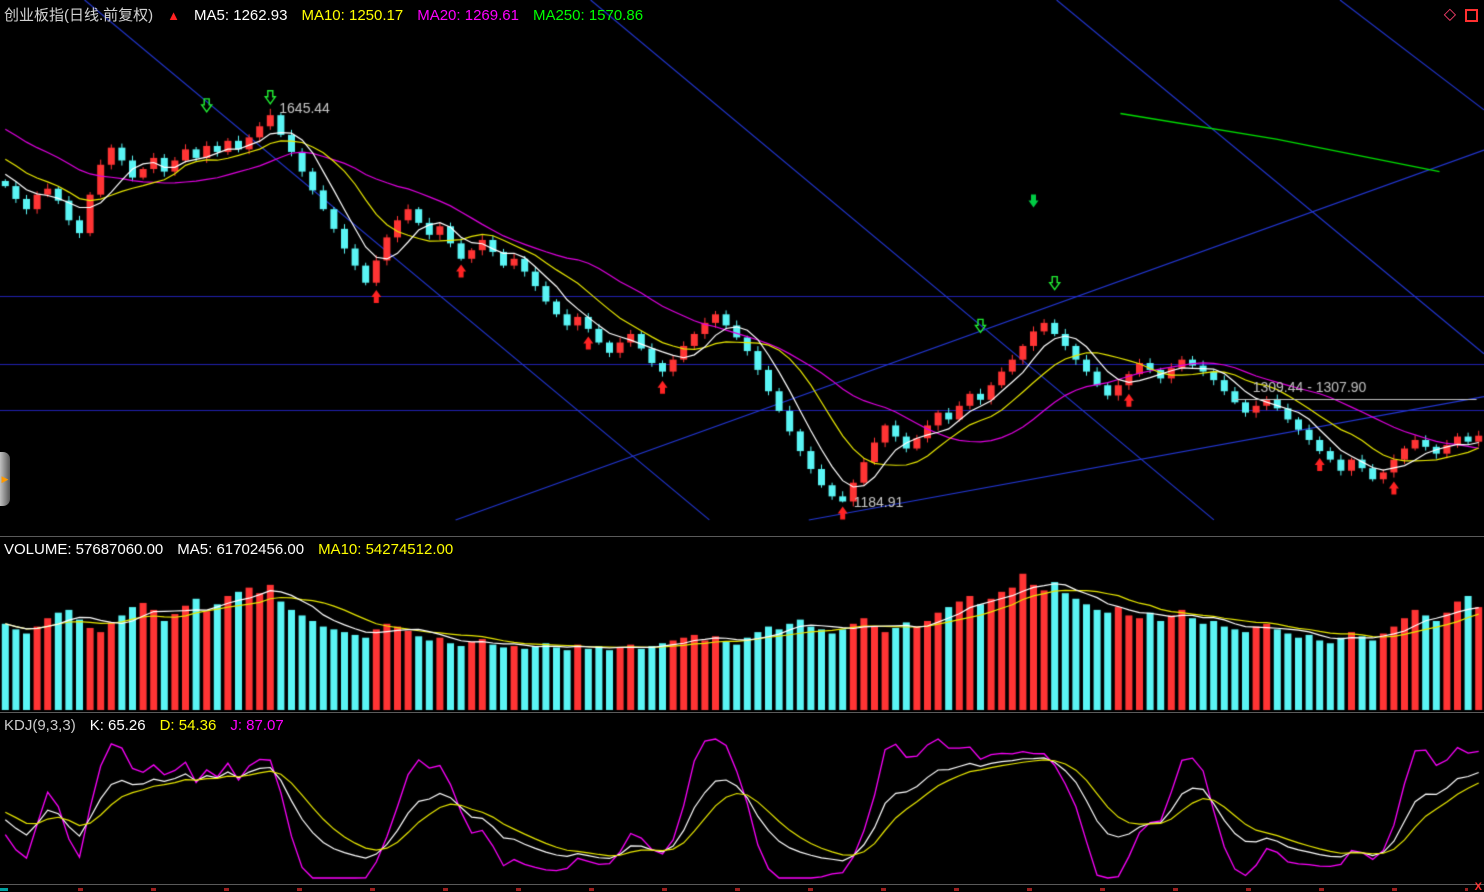 The width and height of the screenshot is (1484, 892). I want to click on bottom-bar: X, so click(742, 886).